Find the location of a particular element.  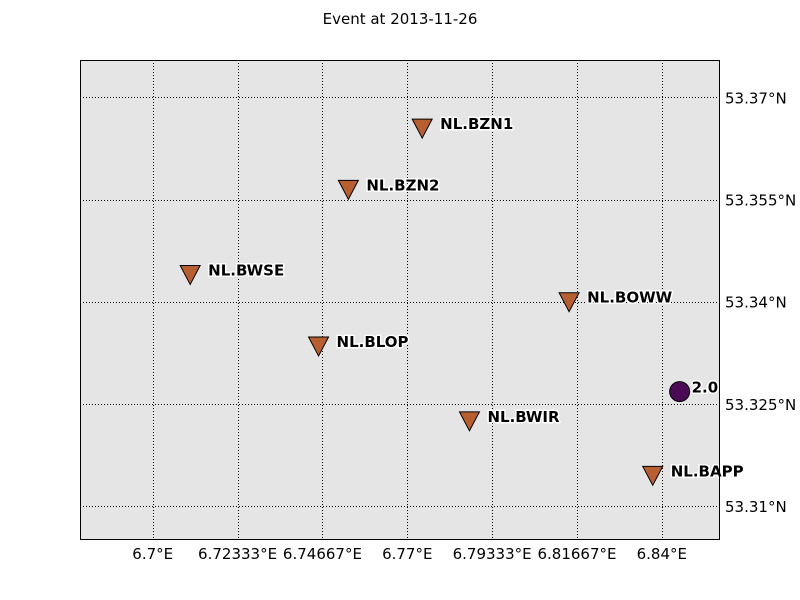

station-label: NL.BWIR is located at coordinates (523, 417).